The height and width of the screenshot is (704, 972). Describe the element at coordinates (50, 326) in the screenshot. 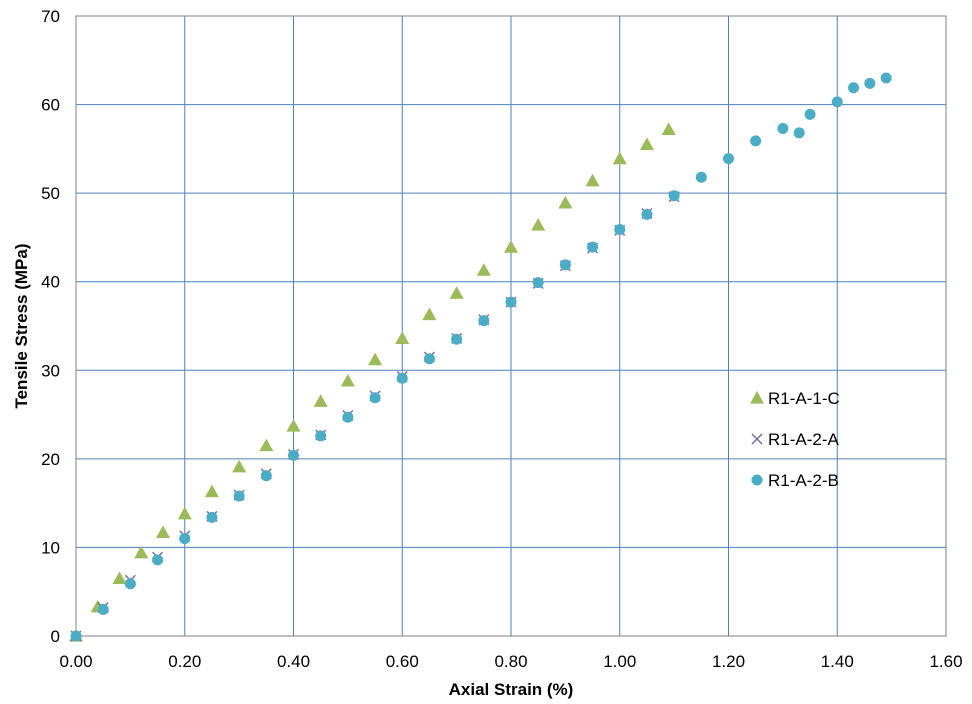

I see `y-axis-tick-labels: 0 10 20 30 40 50 60 70` at that location.